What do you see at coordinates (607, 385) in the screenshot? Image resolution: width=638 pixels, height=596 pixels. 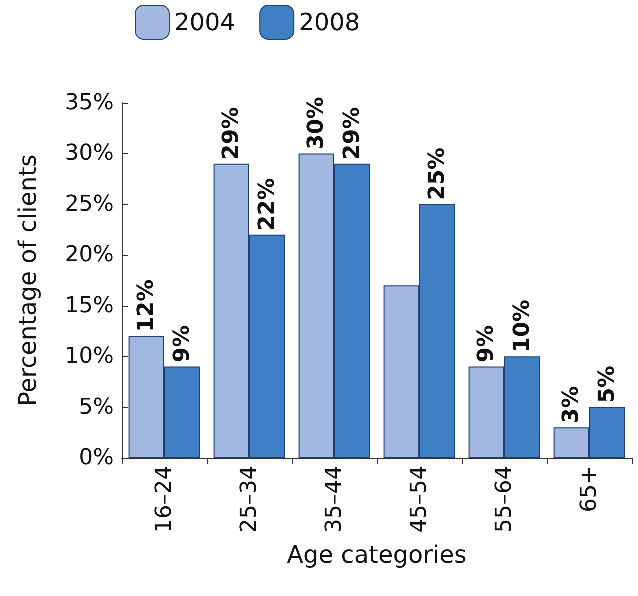 I see `data-label: 5%` at bounding box center [607, 385].